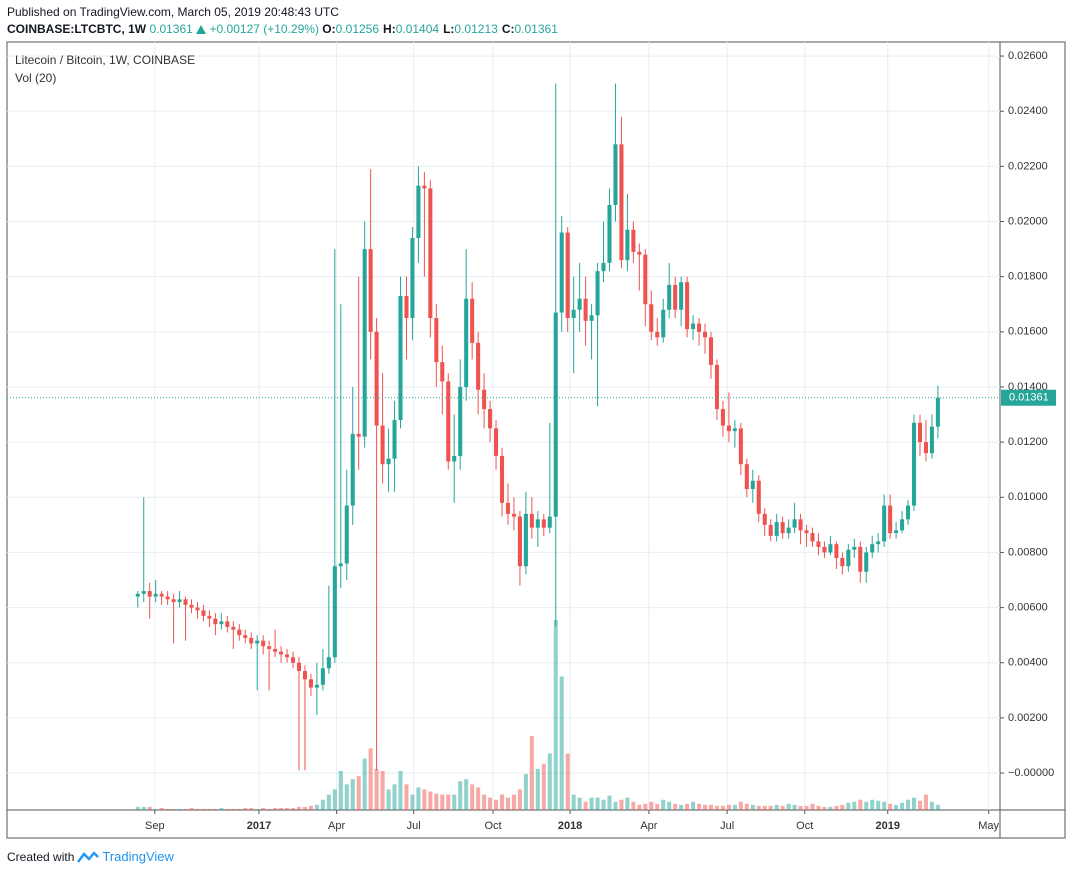 The height and width of the screenshot is (875, 1071). Describe the element at coordinates (1028, 442) in the screenshot. I see `y-tick-label: 0.01200` at that location.